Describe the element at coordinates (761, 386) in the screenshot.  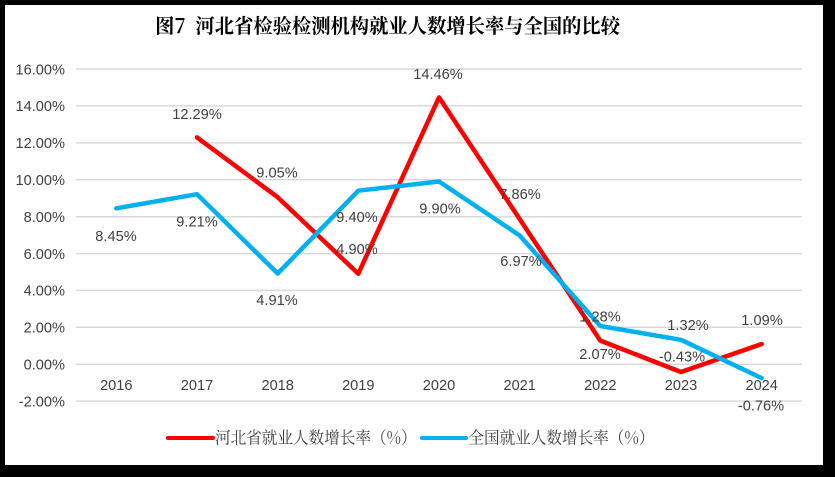
I see `svg-text: 2024` at that location.